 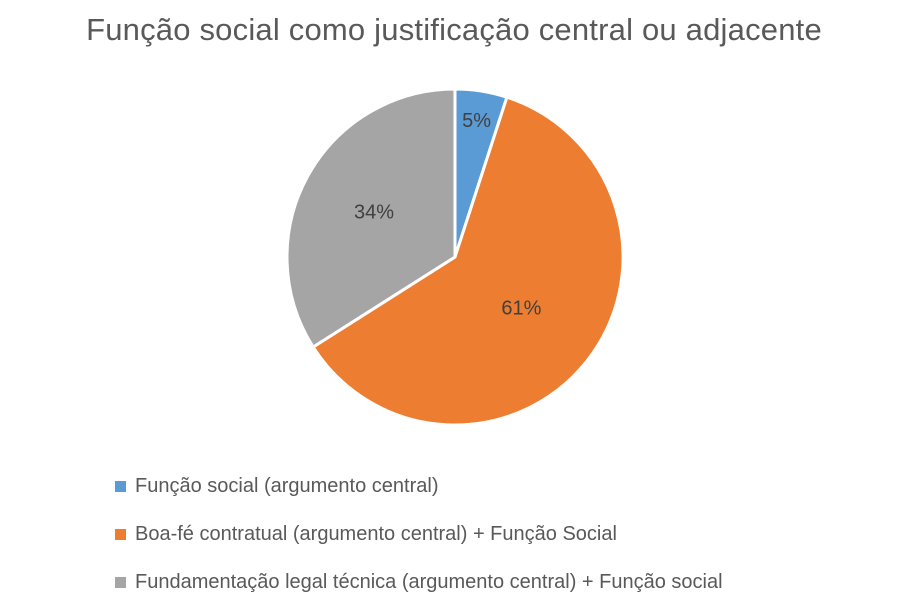 I want to click on label-boa-fe: 61%, so click(x=521, y=308).